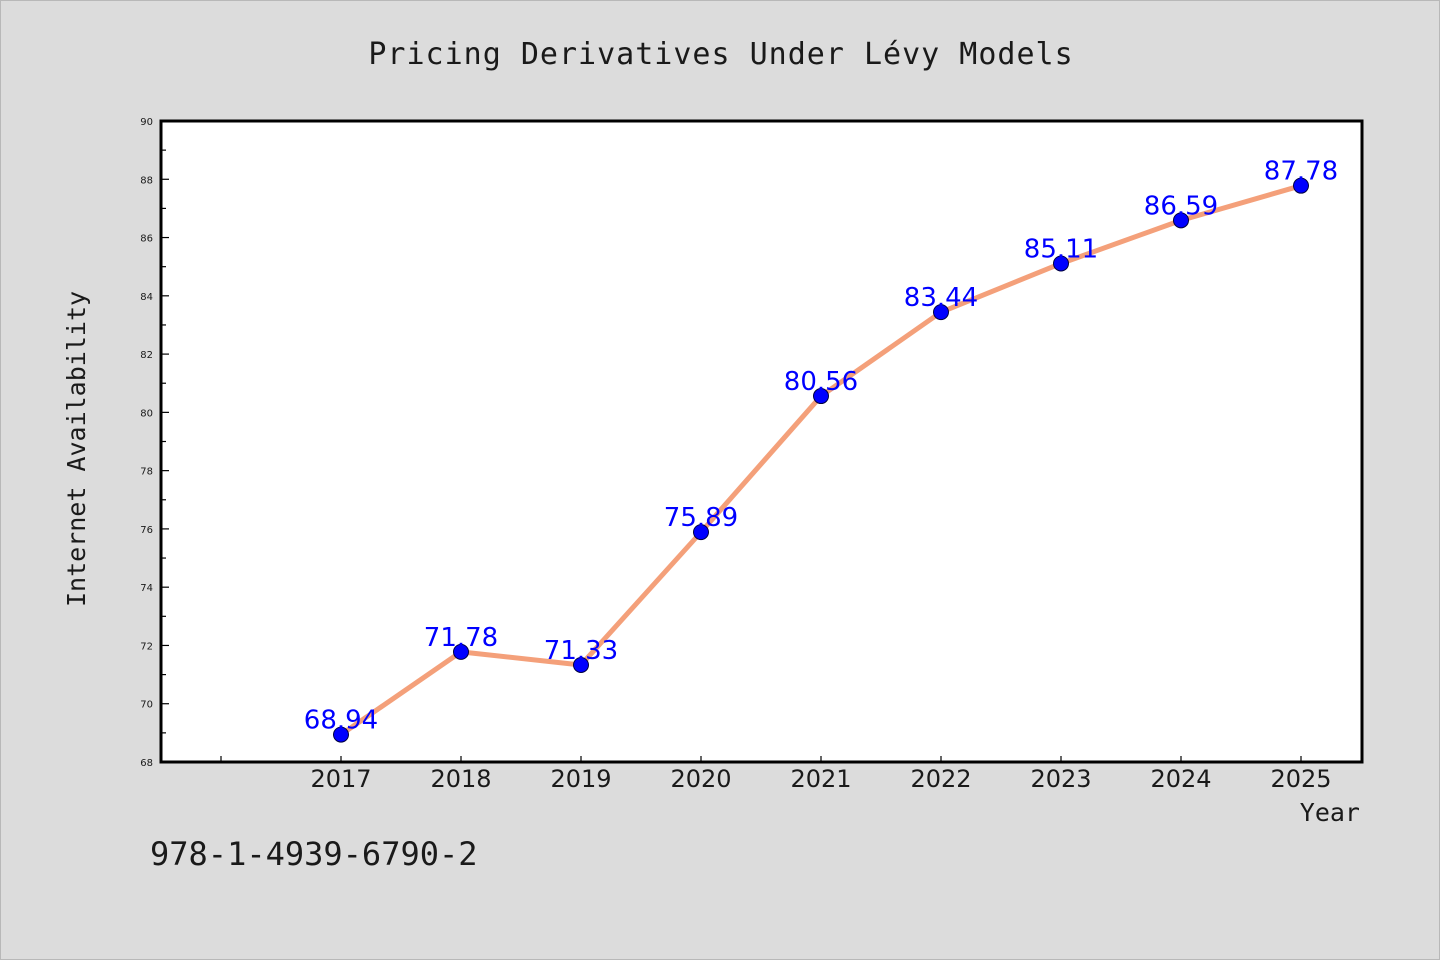  I want to click on data-label: 80.56, so click(821, 382).